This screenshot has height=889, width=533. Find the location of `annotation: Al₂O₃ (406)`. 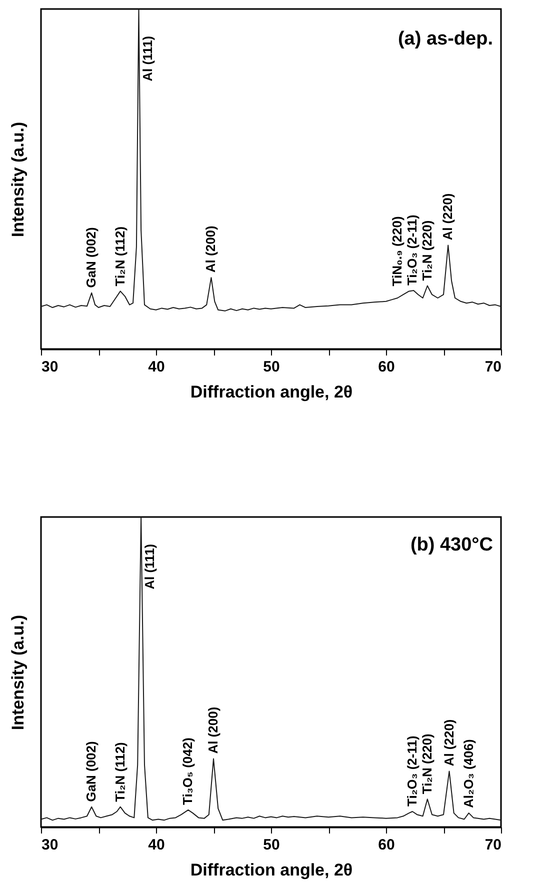

annotation: Al₂O₃ (406) is located at coordinates (468, 773).